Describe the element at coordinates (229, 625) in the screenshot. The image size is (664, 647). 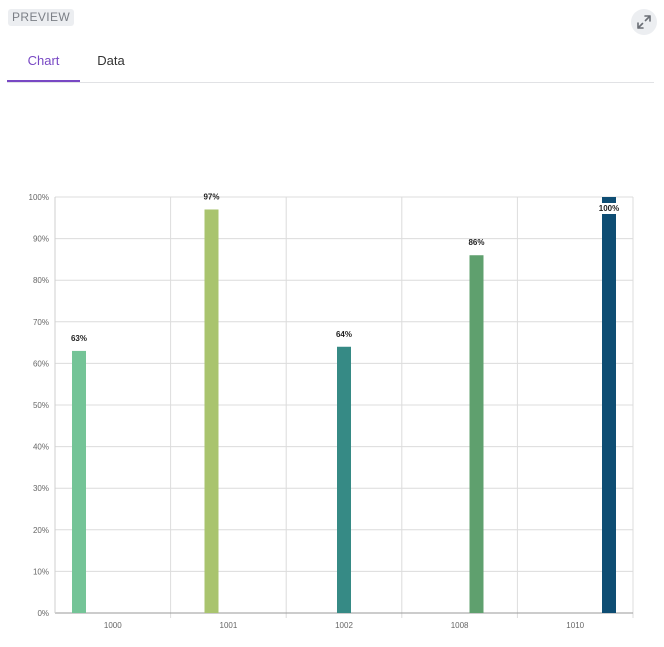
I see `x-tick-label: 1001` at that location.